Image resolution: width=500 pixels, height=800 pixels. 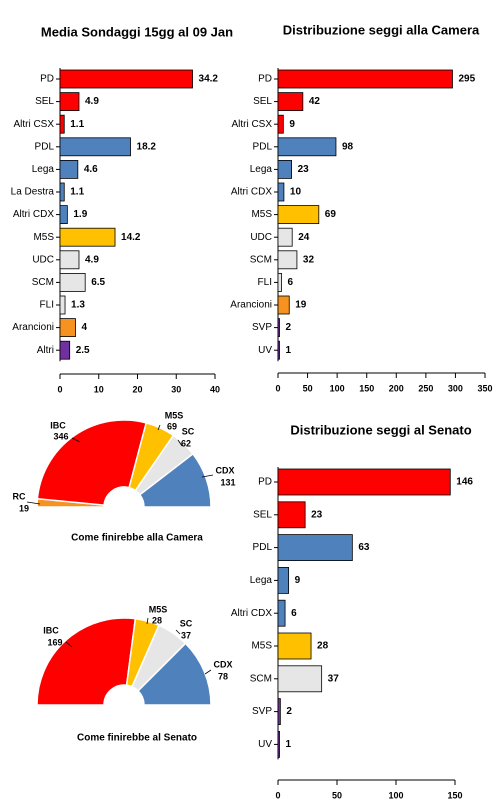 I want to click on camera-category-label: Arancioni, so click(x=251, y=305).